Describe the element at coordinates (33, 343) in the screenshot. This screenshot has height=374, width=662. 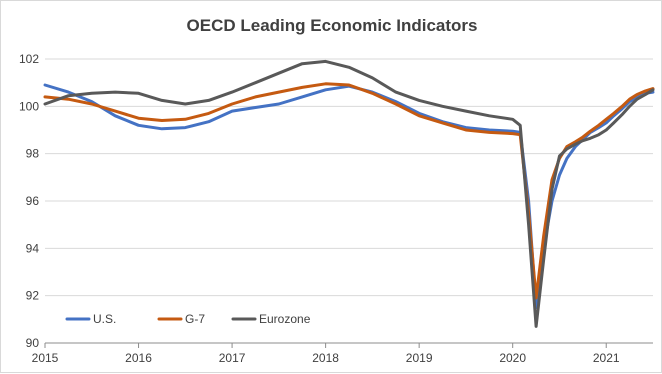
I see `y-tick-label-90: 90` at that location.